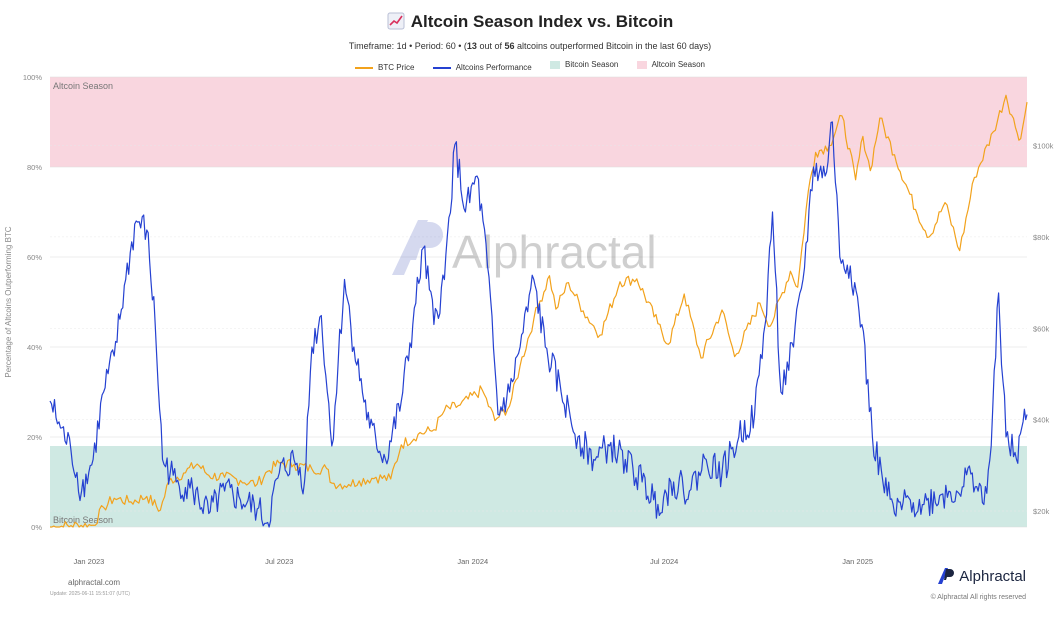  What do you see at coordinates (33, 77) in the screenshot?
I see `y-tick-left: 100%` at bounding box center [33, 77].